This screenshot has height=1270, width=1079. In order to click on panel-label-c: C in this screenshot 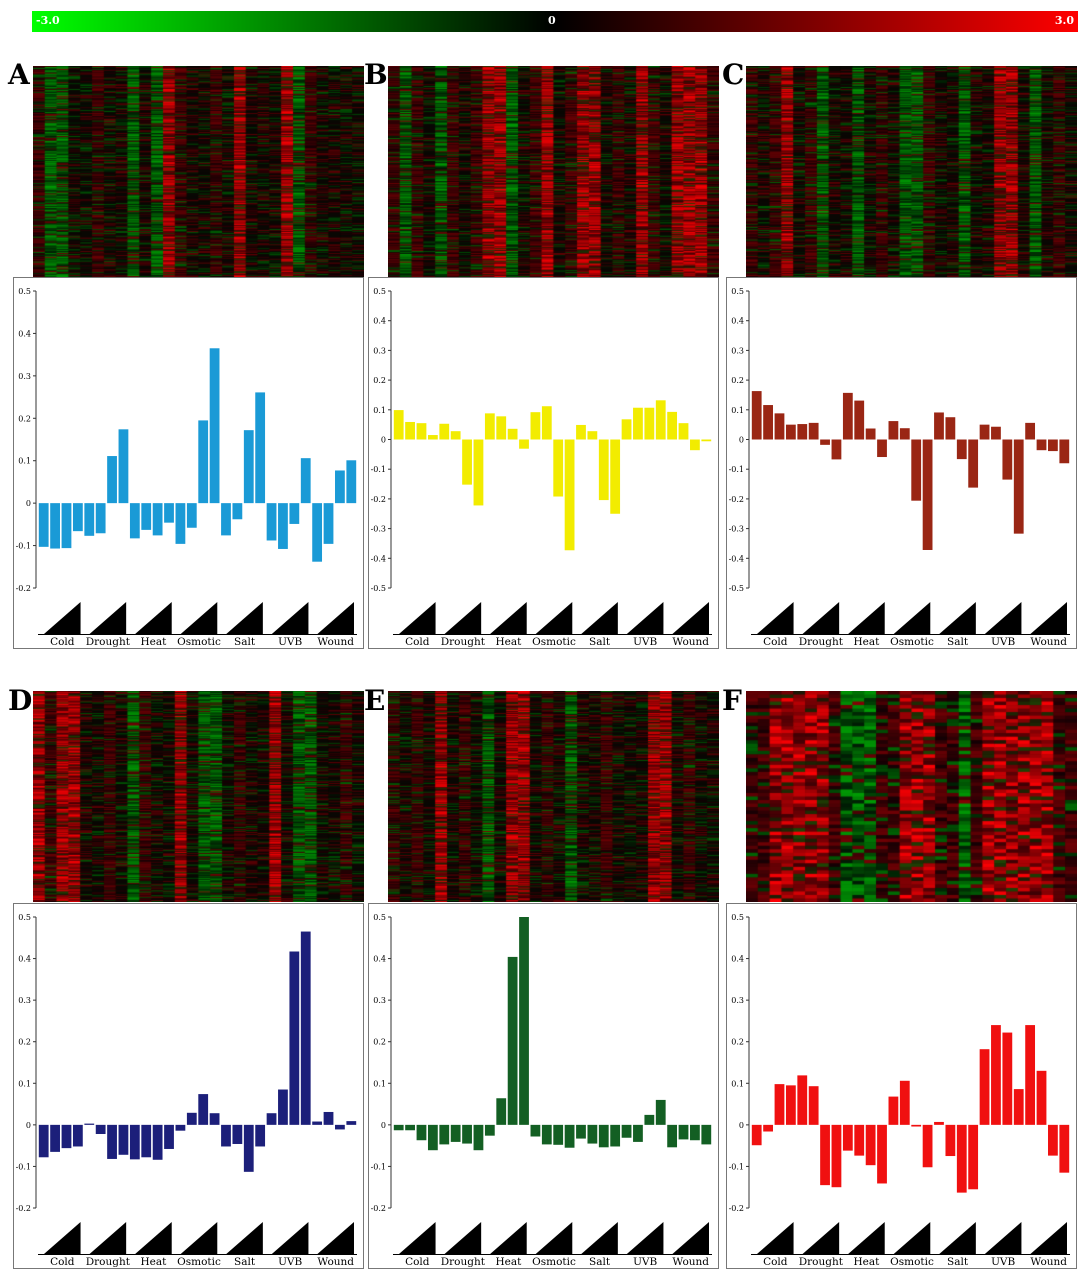, I will do `click(733, 74)`.